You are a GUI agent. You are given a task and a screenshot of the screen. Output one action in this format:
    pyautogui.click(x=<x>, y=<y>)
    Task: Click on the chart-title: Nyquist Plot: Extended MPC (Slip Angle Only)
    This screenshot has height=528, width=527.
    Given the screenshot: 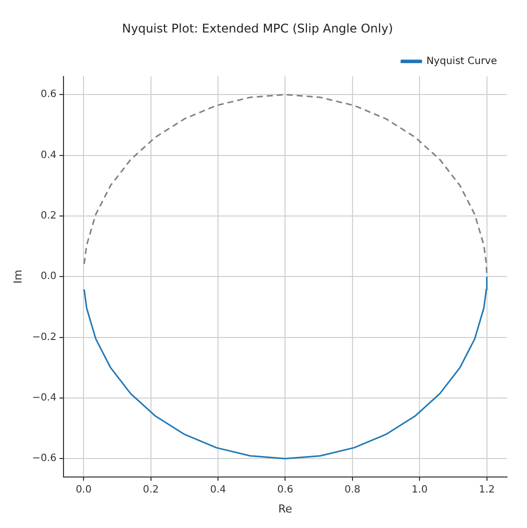 What is the action you would take?
    pyautogui.click(x=258, y=28)
    